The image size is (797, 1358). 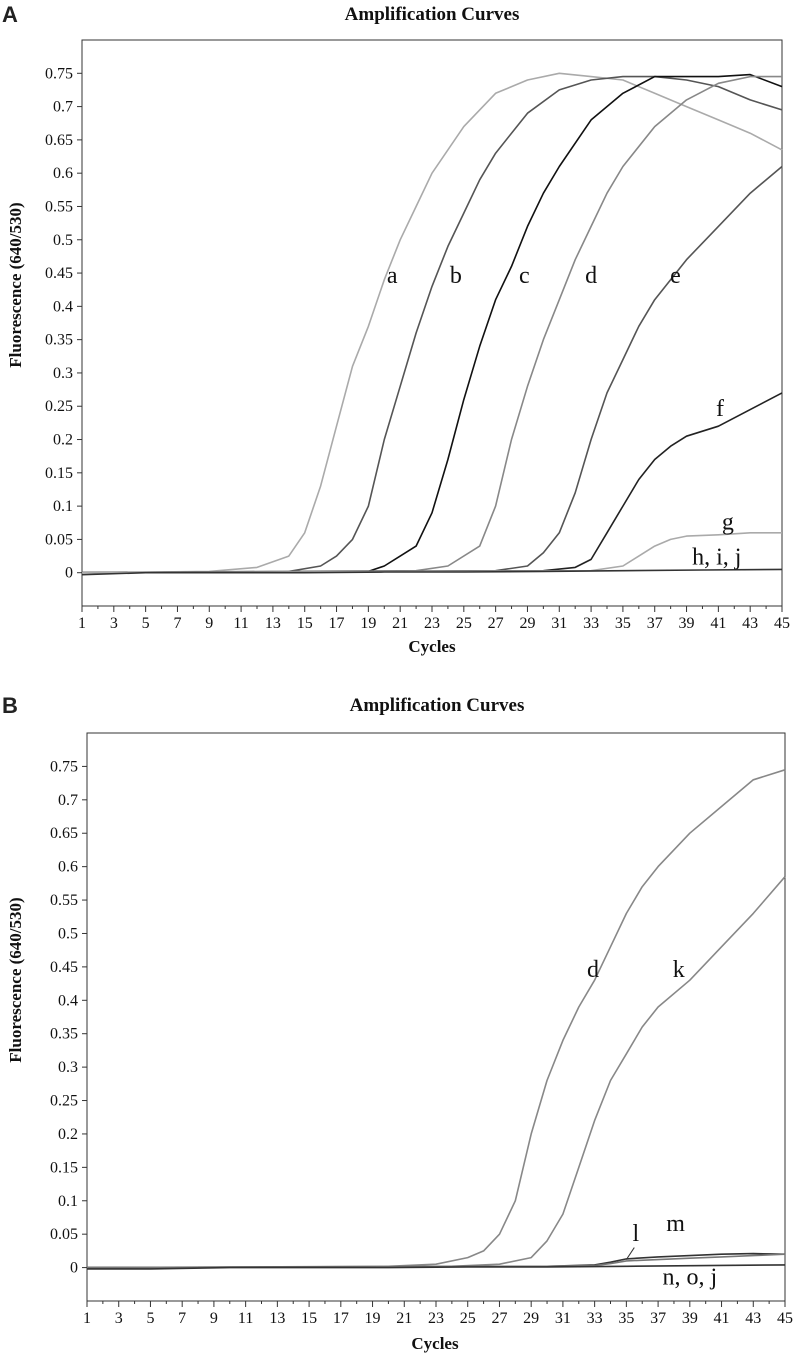 What do you see at coordinates (64, 1101) in the screenshot?
I see `y-tick-label-b: 0.25` at bounding box center [64, 1101].